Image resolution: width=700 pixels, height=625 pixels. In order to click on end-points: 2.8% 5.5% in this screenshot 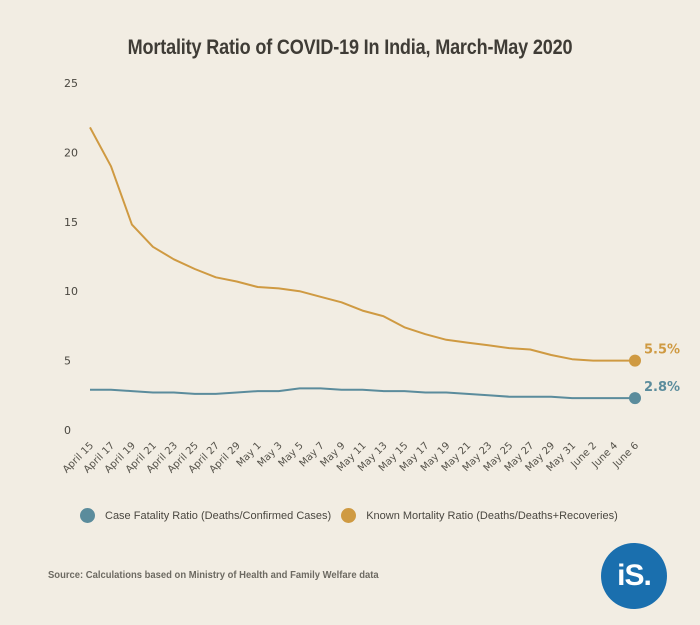, I will do `click(654, 374)`.